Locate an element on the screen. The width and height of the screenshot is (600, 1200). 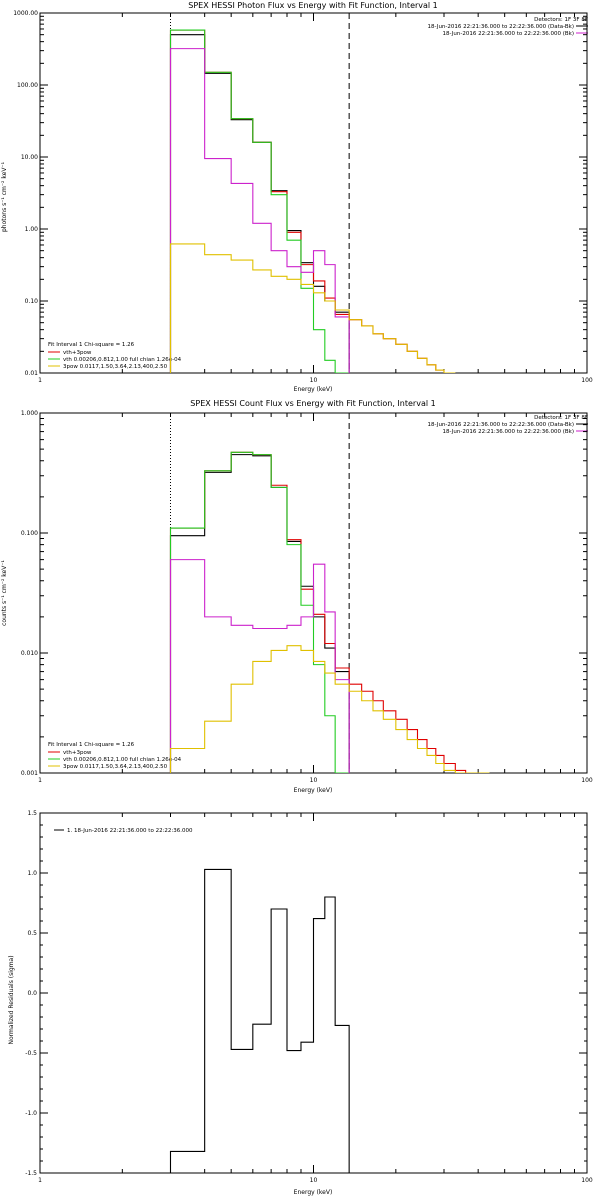
photon-ylabel: photons s⁻¹ cm⁻² keV⁻¹ is located at coordinates (4, 196).